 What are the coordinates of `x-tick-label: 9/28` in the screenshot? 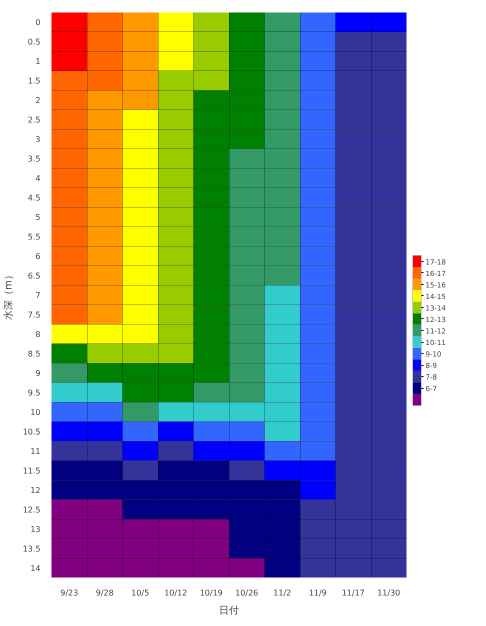 It's located at (105, 593).